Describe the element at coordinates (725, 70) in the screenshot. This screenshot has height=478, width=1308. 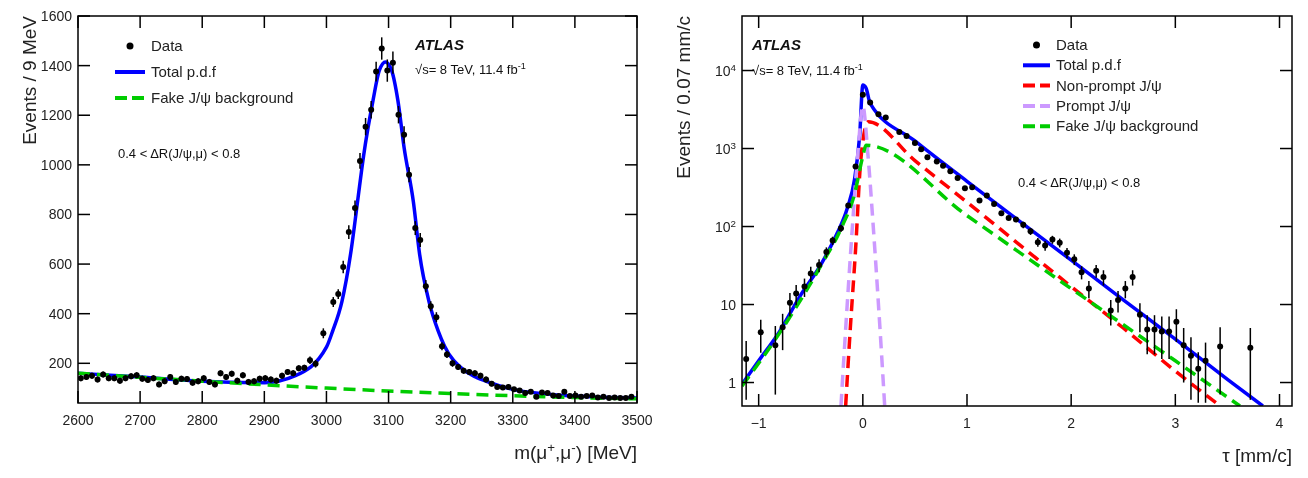
I see `y-tick-label: 10$^{4}$` at that location.